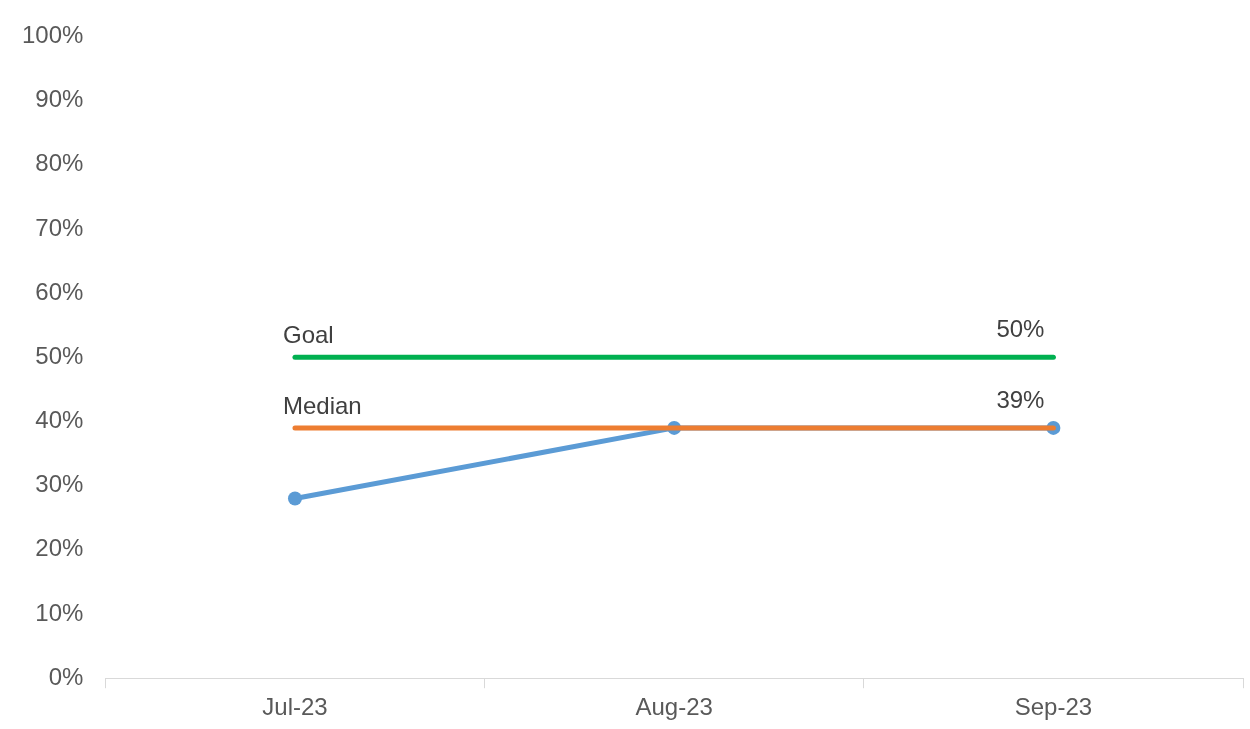 This screenshot has height=729, width=1250. What do you see at coordinates (59, 612) in the screenshot?
I see `y-tick-label: 10%` at bounding box center [59, 612].